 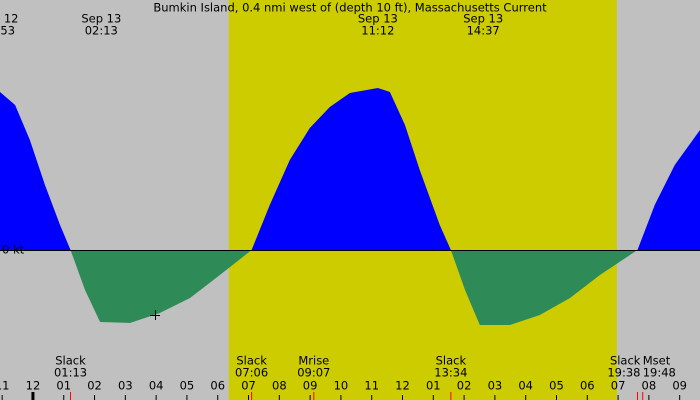 I want to click on event-time: 09:07, so click(x=313, y=373).